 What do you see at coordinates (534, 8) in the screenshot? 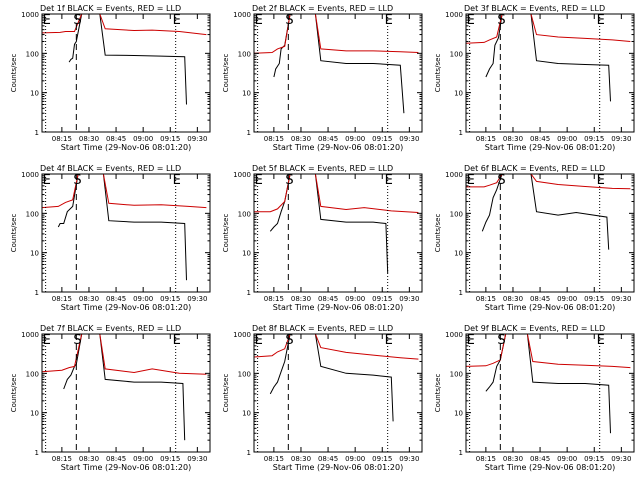
I see `chart-title: Det 3f BLACK = Events, RED = LLD` at bounding box center [534, 8].